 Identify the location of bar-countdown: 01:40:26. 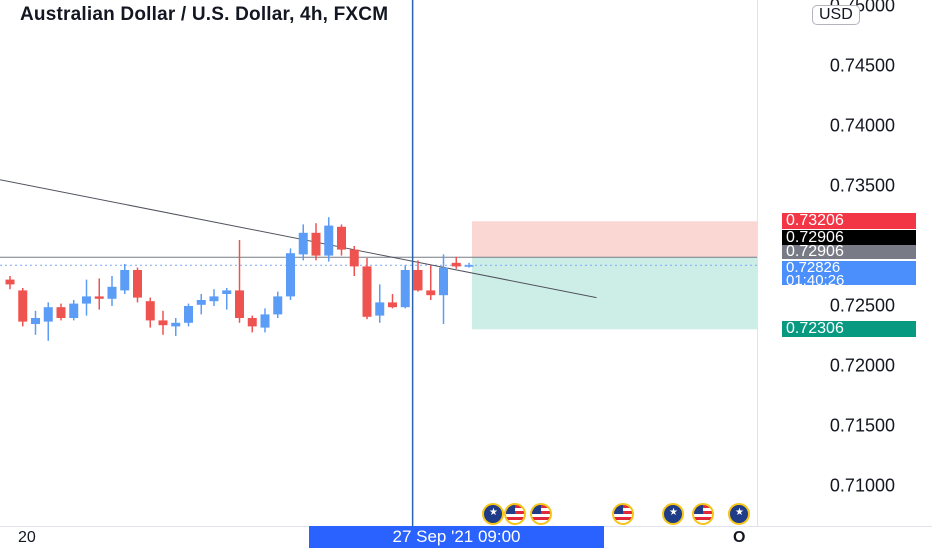
(815, 280).